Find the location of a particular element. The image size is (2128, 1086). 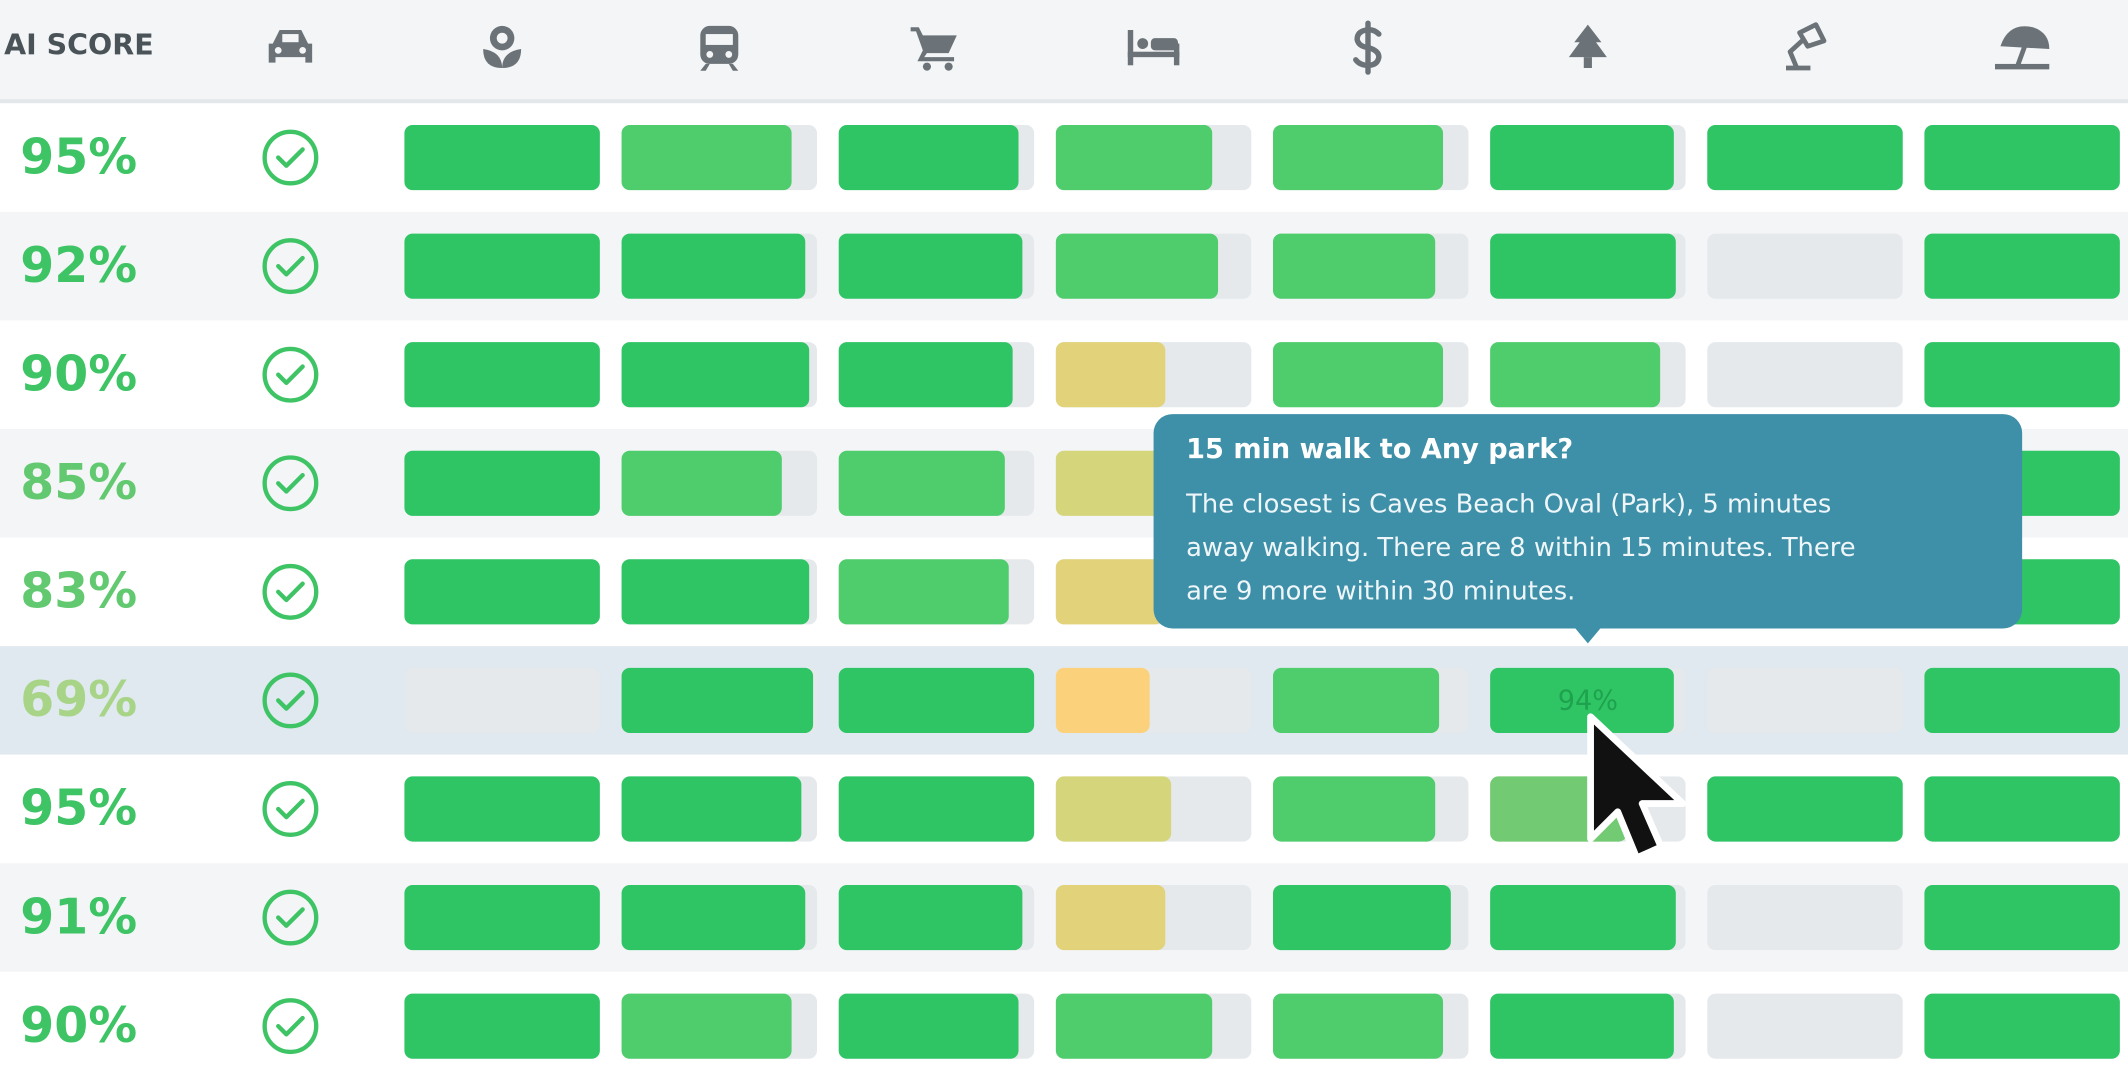

header-bar is located at coordinates (1064, 50).